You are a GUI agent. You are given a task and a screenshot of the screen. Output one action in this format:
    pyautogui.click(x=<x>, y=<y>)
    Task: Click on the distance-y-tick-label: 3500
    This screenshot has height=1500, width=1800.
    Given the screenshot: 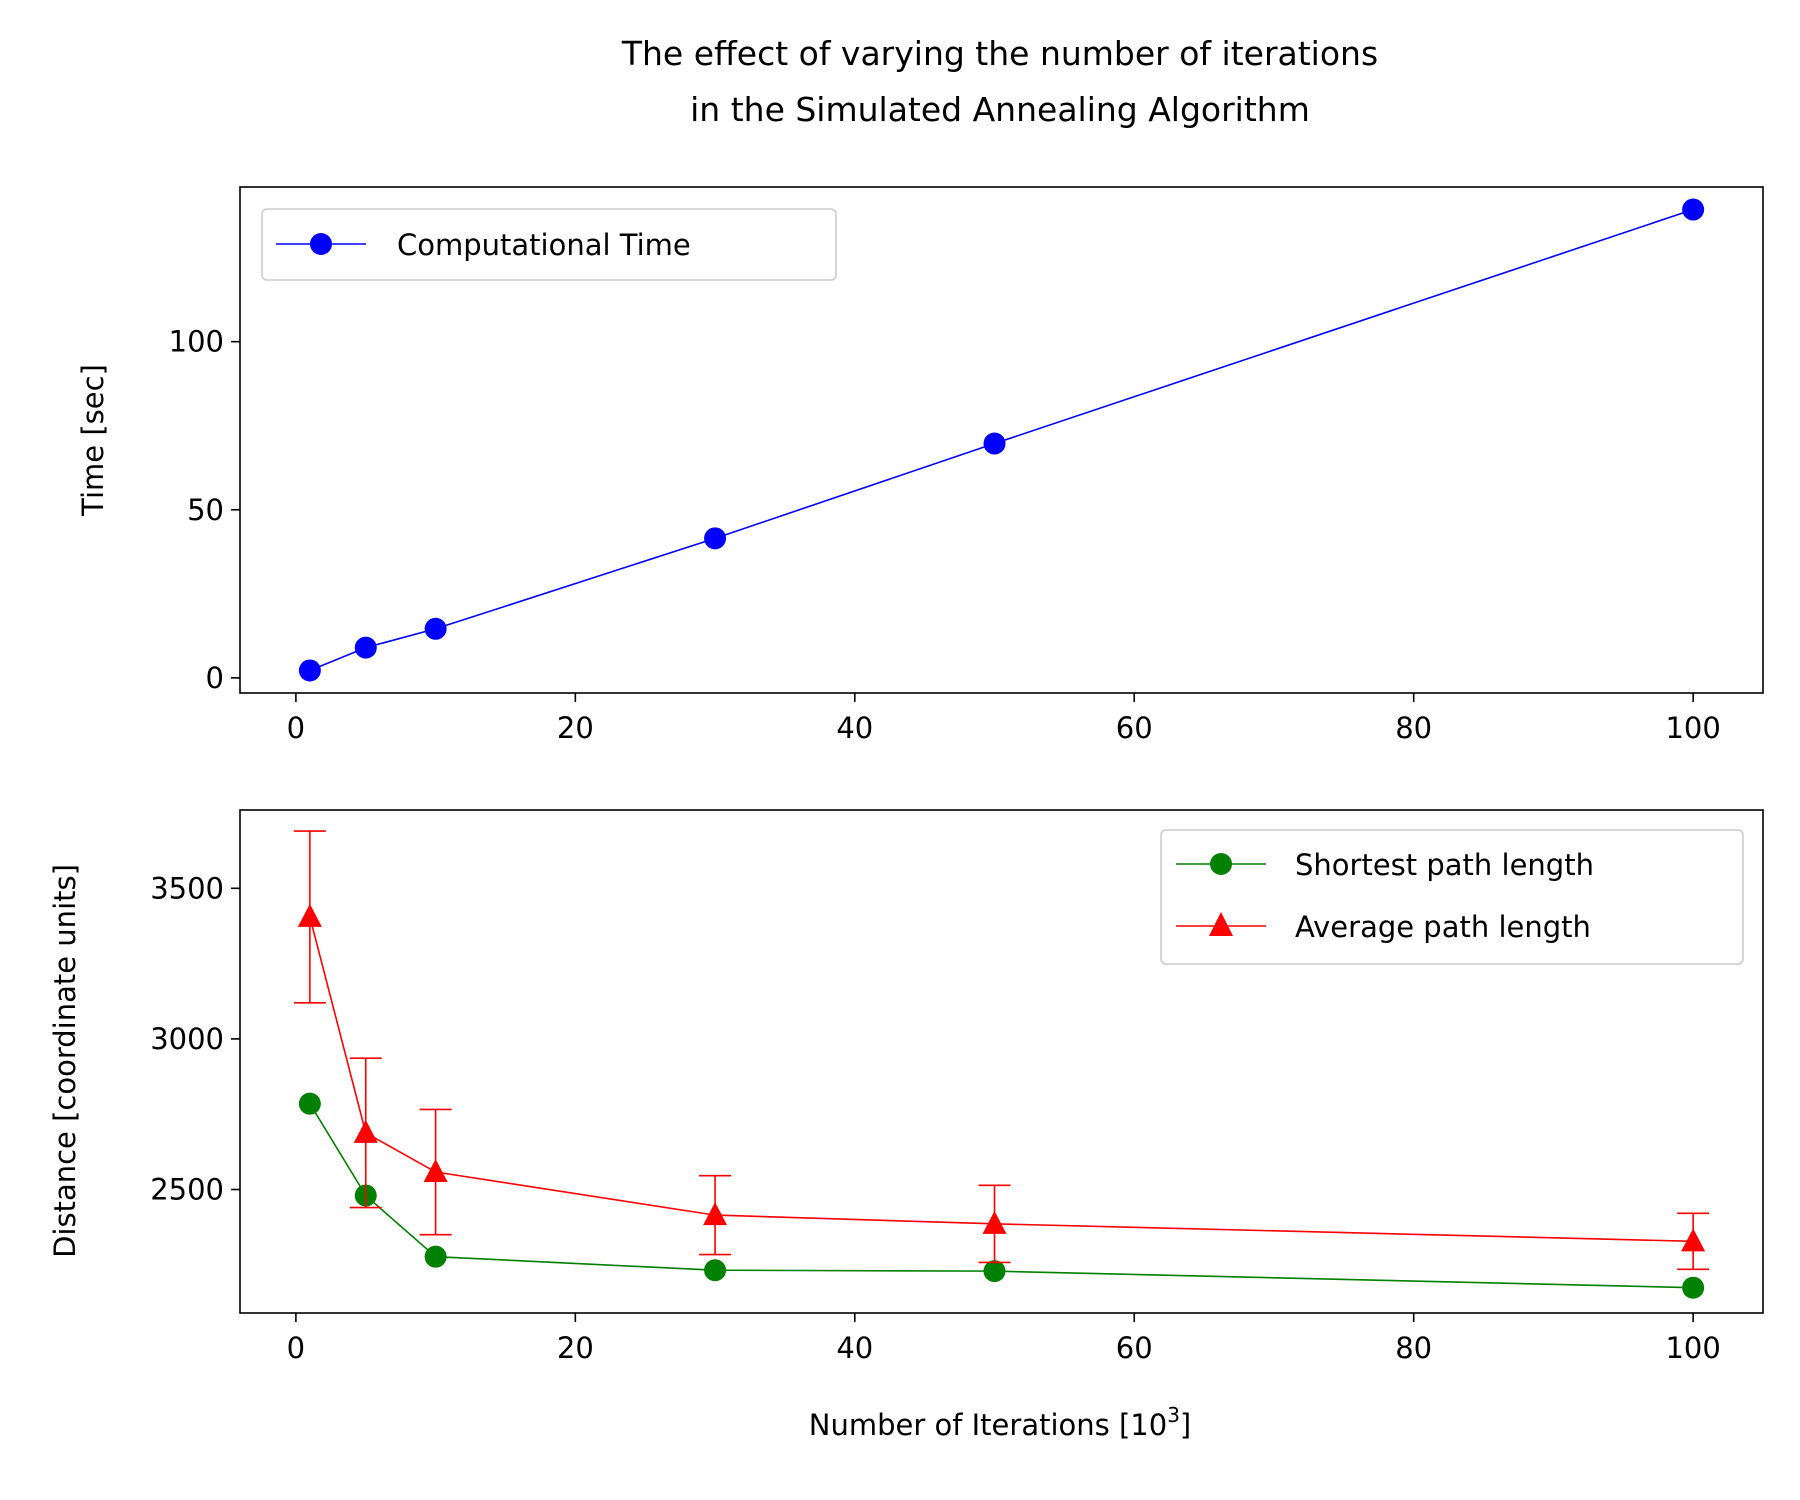 What is the action you would take?
    pyautogui.click(x=187, y=888)
    